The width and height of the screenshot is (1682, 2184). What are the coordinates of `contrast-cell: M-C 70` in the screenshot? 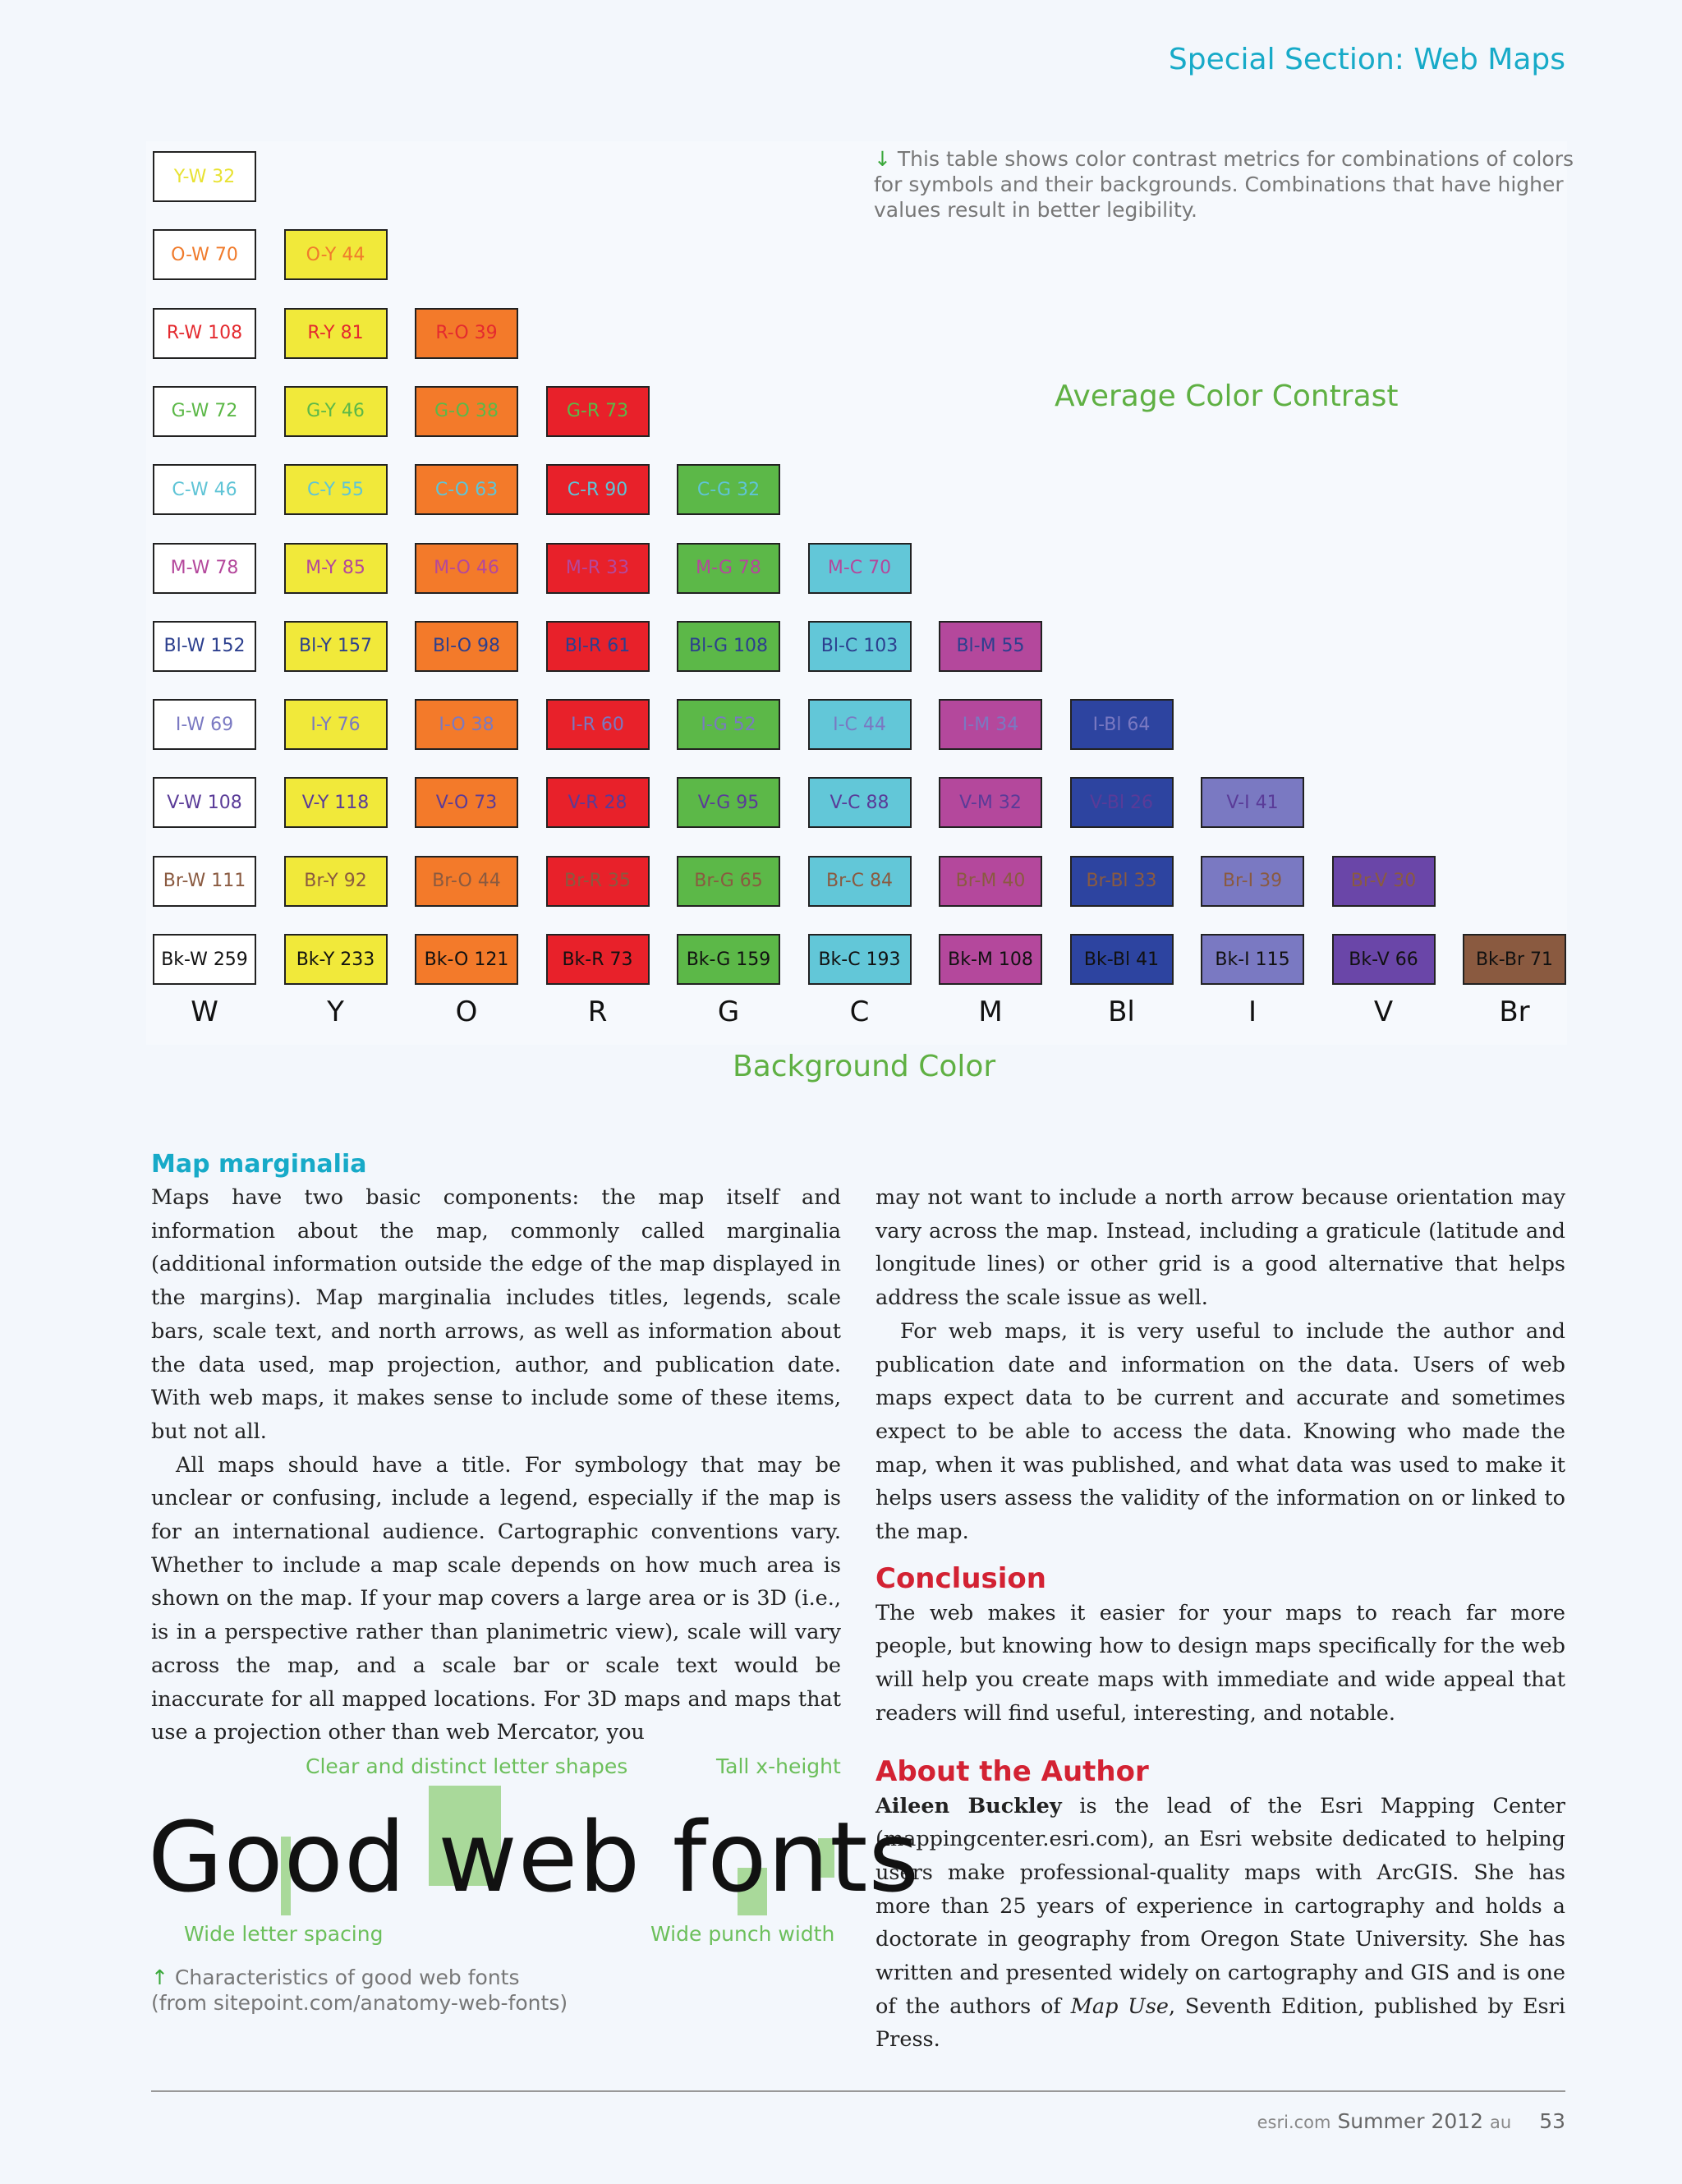 It's located at (859, 568).